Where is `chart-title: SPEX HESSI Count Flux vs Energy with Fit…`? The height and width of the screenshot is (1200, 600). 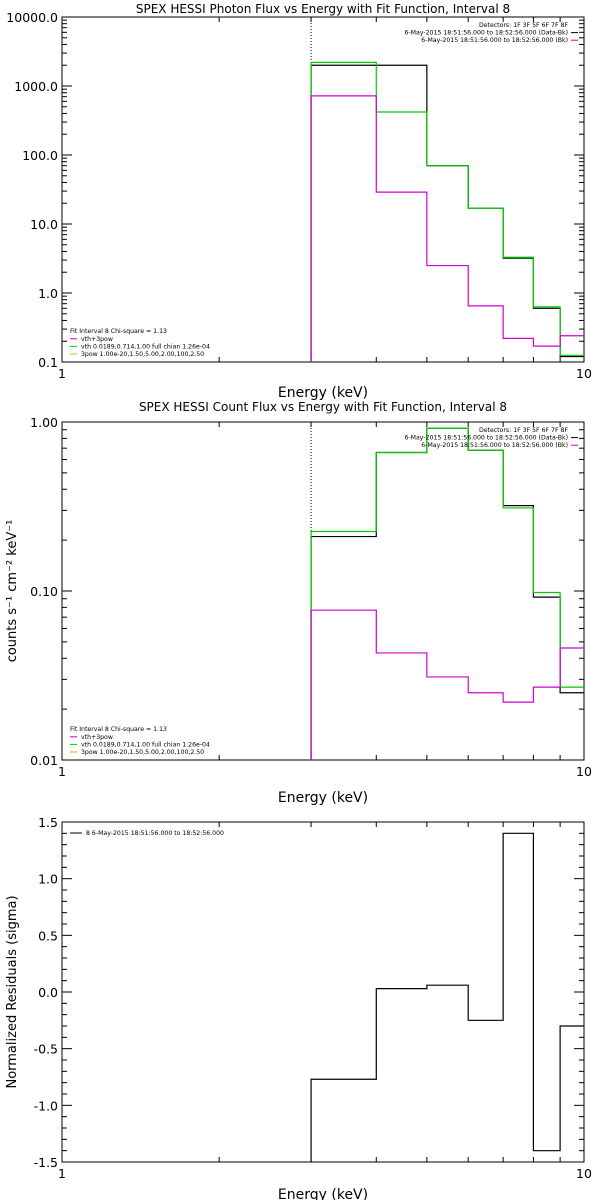 chart-title: SPEX HESSI Count Flux vs Energy with Fit… is located at coordinates (323, 407).